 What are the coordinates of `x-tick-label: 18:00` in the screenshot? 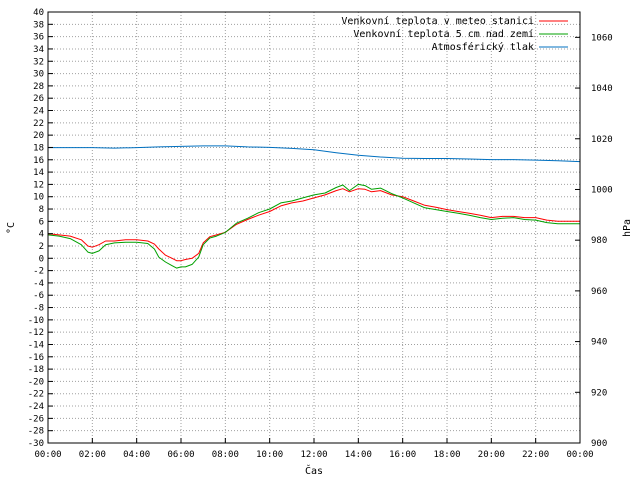 It's located at (446, 455).